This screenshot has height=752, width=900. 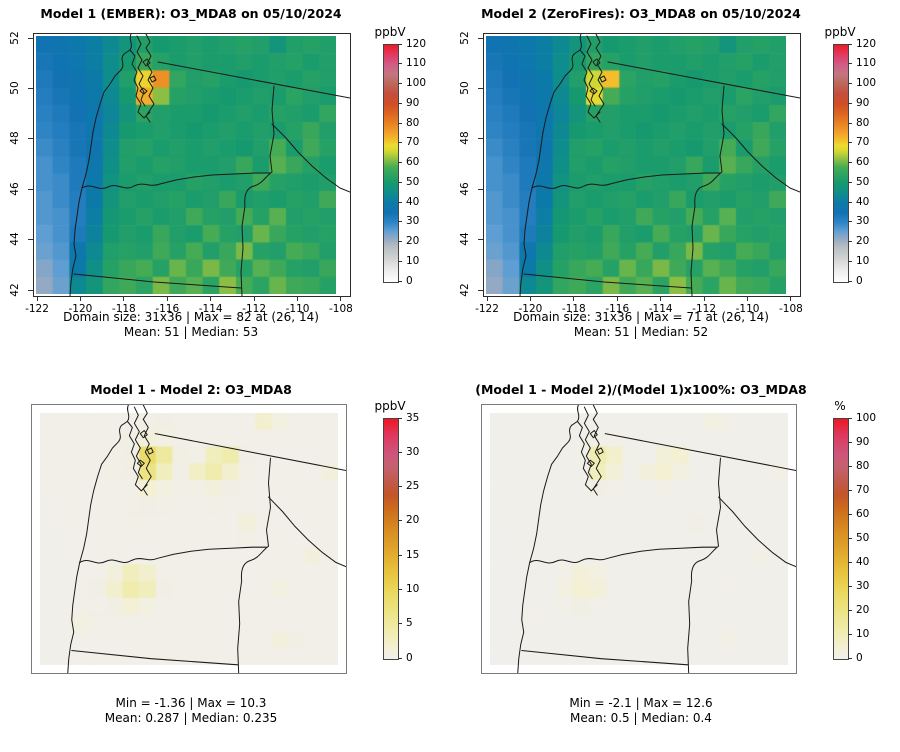 What do you see at coordinates (636, 165) in the screenshot?
I see `heatmap-raster` at bounding box center [636, 165].